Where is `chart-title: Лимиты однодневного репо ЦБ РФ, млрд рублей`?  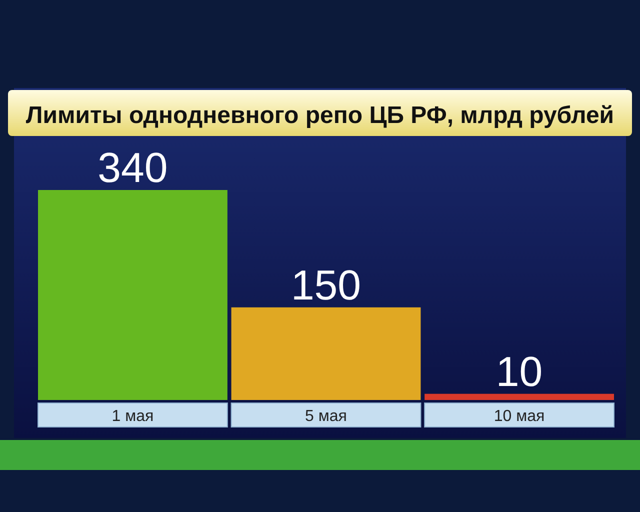
chart-title: Лимиты однодневного репо ЦБ РФ, млрд рублей is located at coordinates (320, 115).